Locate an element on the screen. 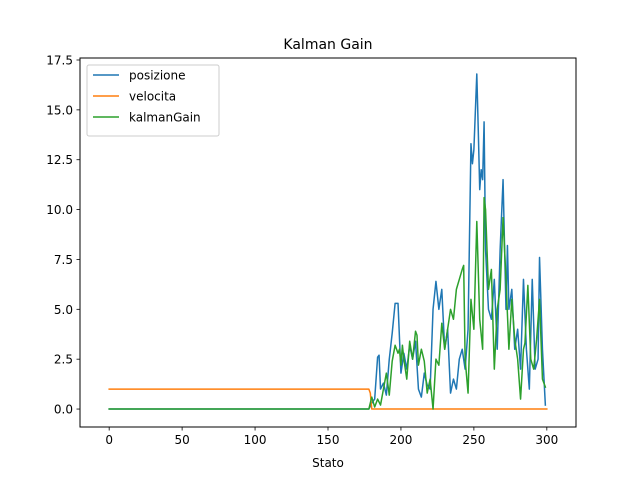  y-tick-label: 2.5 is located at coordinates (63, 360).